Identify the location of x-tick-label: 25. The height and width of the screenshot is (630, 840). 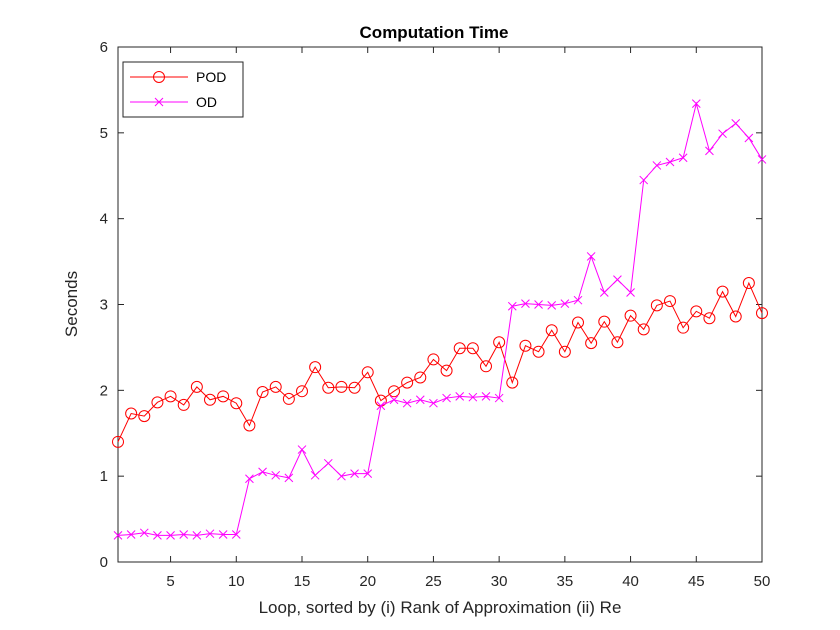
(433, 581).